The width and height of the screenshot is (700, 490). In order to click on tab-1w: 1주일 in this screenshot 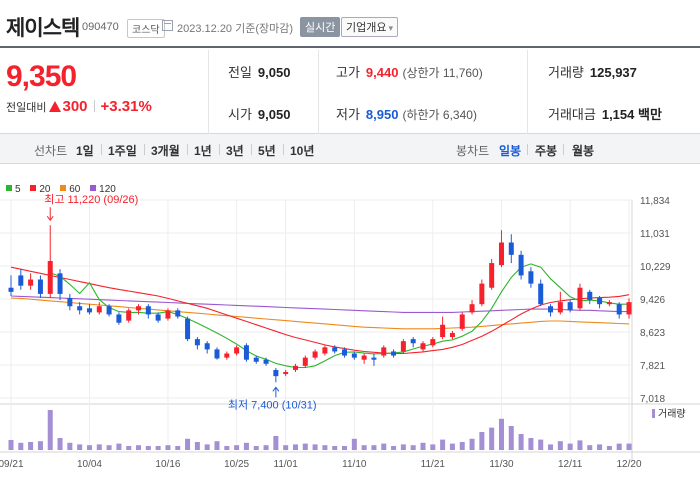, I will do `click(122, 151)`.